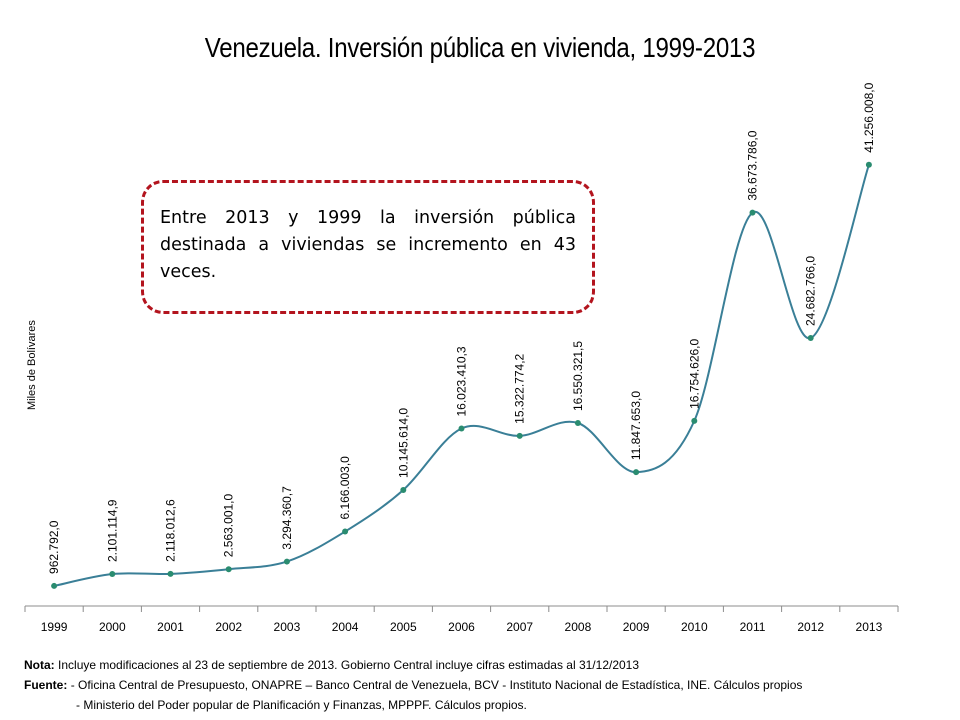 The height and width of the screenshot is (720, 960). What do you see at coordinates (636, 627) in the screenshot?
I see `x-tick-label: 2009` at bounding box center [636, 627].